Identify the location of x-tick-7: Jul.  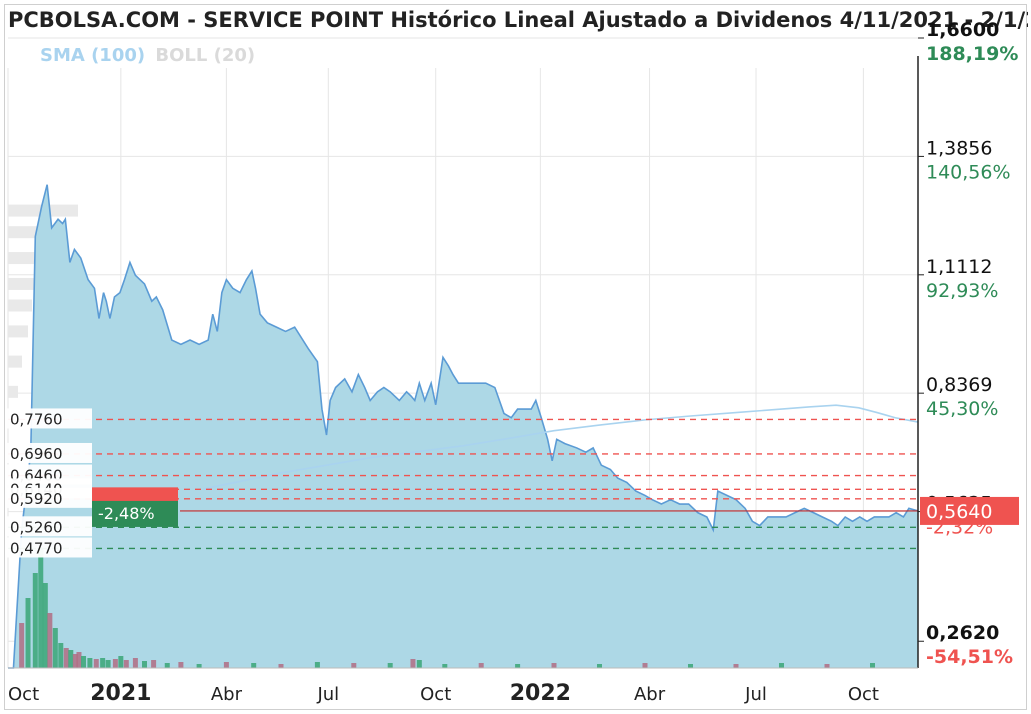
(755, 694).